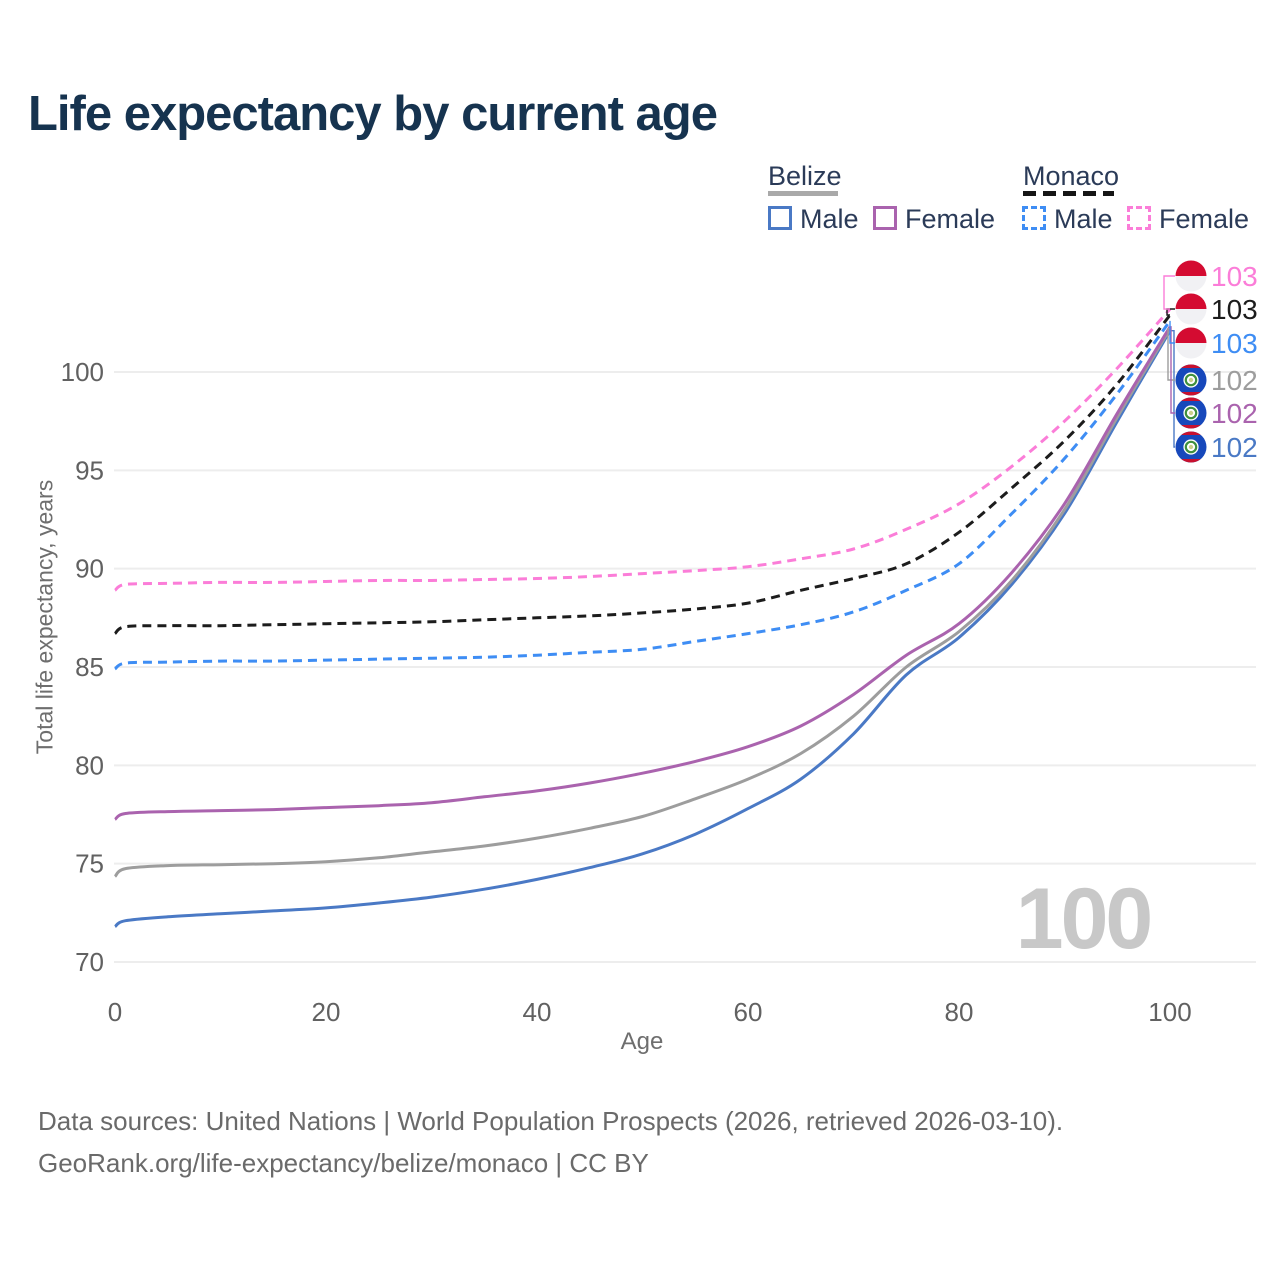 This screenshot has width=1280, height=1280. What do you see at coordinates (89, 667) in the screenshot?
I see `y-tick-label: 85` at bounding box center [89, 667].